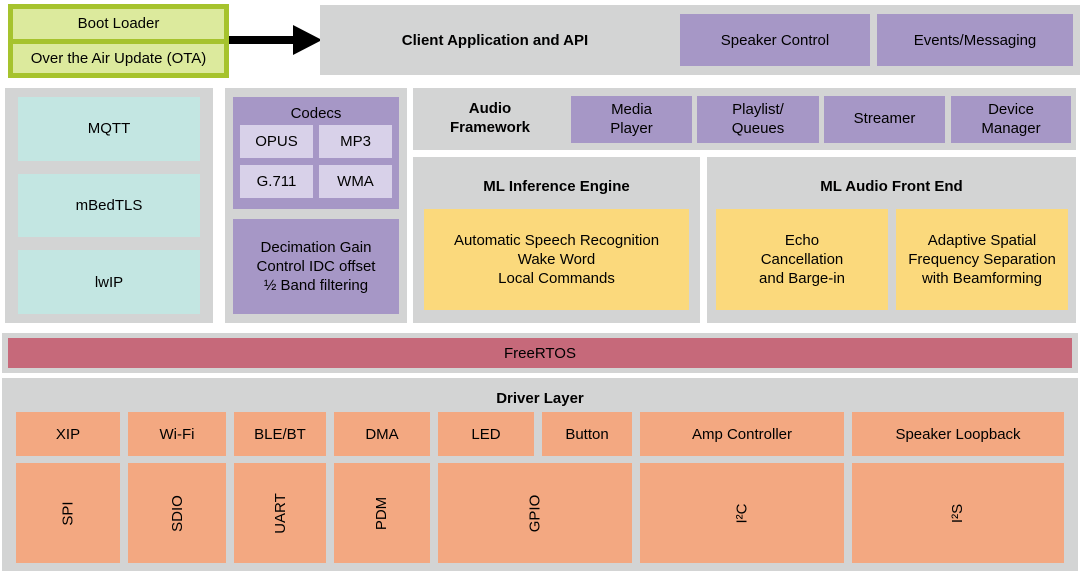 This screenshot has height=573, width=1080. Describe the element at coordinates (758, 119) in the screenshot. I see `playlist-queues-block: Playlist/ Queues` at that location.